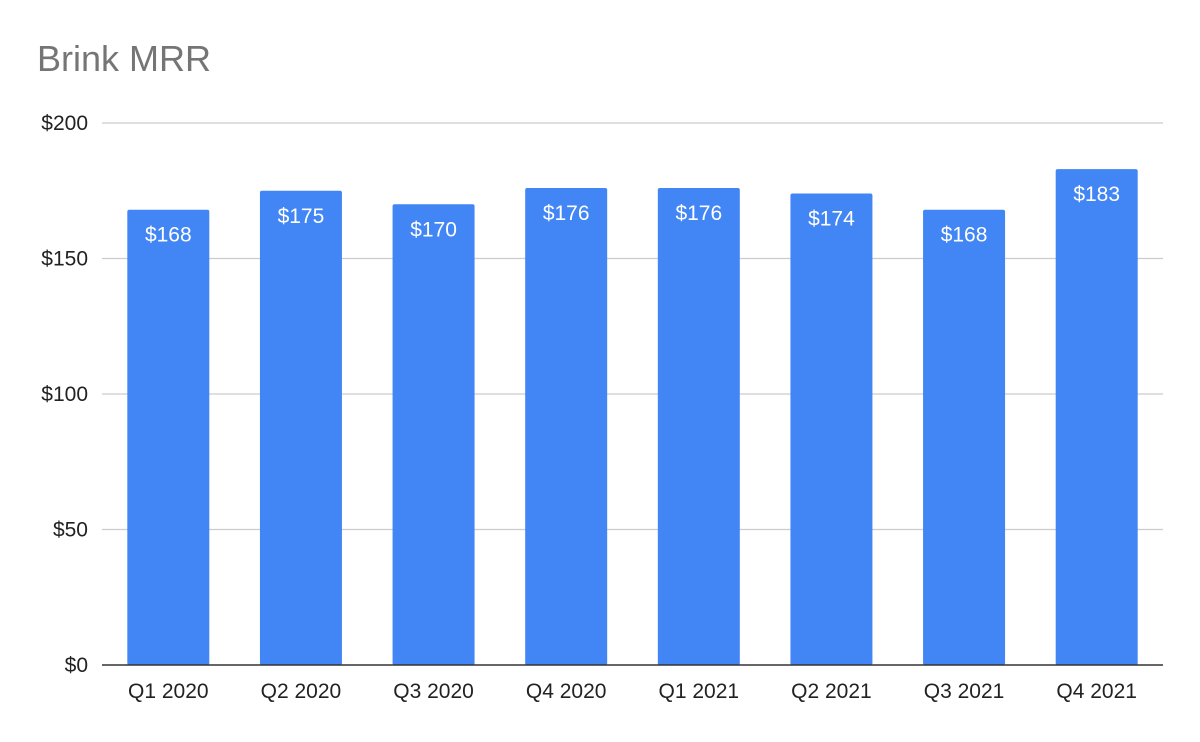 This screenshot has width=1200, height=742. I want to click on y-tick-label: $0, so click(76, 665).